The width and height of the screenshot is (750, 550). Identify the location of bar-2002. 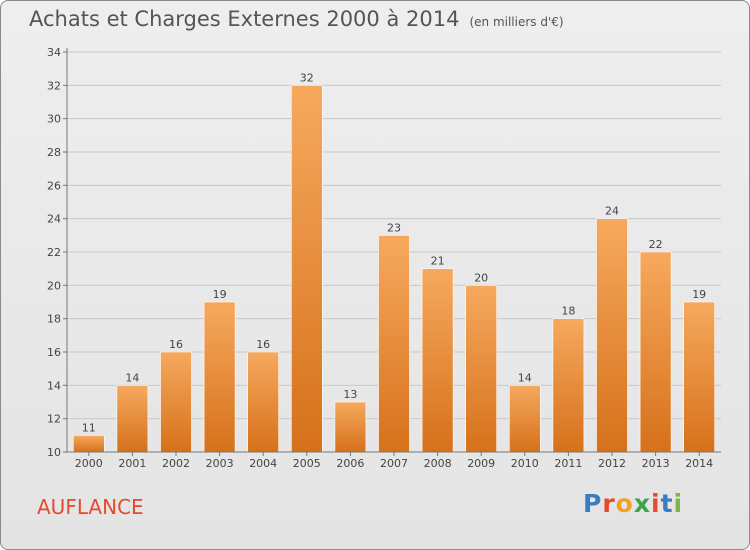
(176, 402).